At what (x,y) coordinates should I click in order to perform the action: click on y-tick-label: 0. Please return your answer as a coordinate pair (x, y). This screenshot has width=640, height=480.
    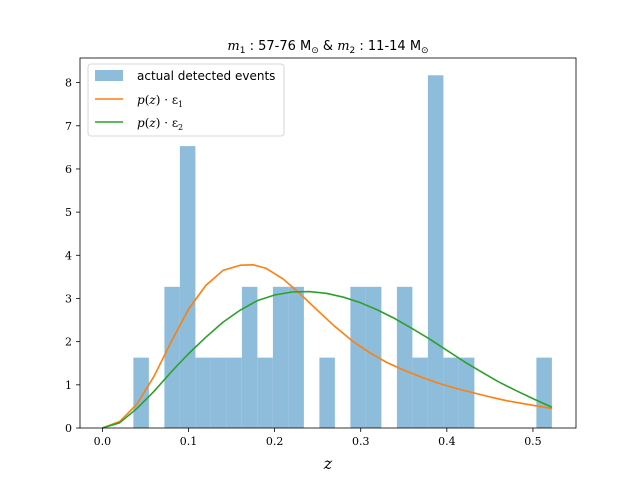
    Looking at the image, I should click on (68, 428).